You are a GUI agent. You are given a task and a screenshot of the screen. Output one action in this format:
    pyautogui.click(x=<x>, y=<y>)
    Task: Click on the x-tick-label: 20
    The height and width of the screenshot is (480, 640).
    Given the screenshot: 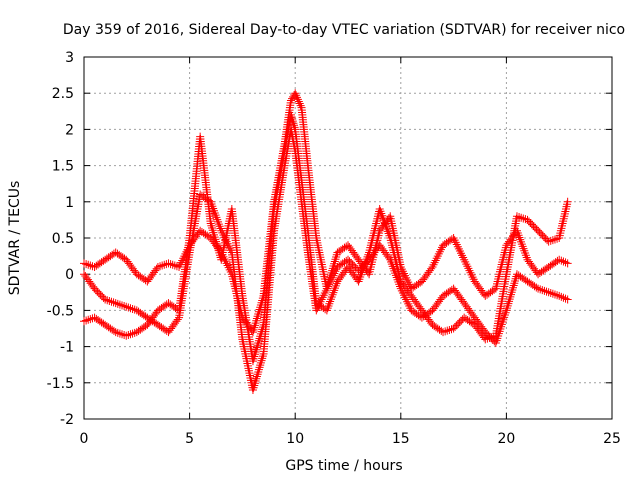 What is the action you would take?
    pyautogui.click(x=506, y=439)
    